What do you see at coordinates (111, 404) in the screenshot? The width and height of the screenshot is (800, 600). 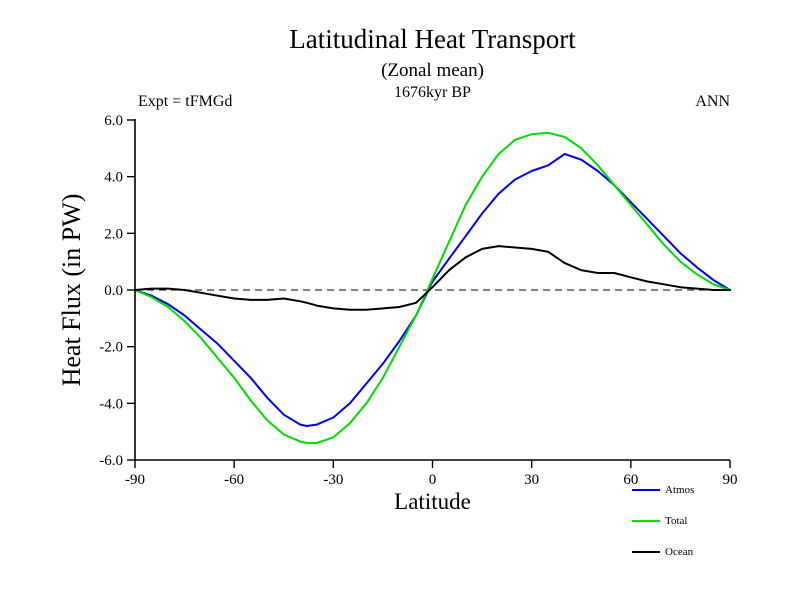 I see `y-tick-label: -4.0` at bounding box center [111, 404].